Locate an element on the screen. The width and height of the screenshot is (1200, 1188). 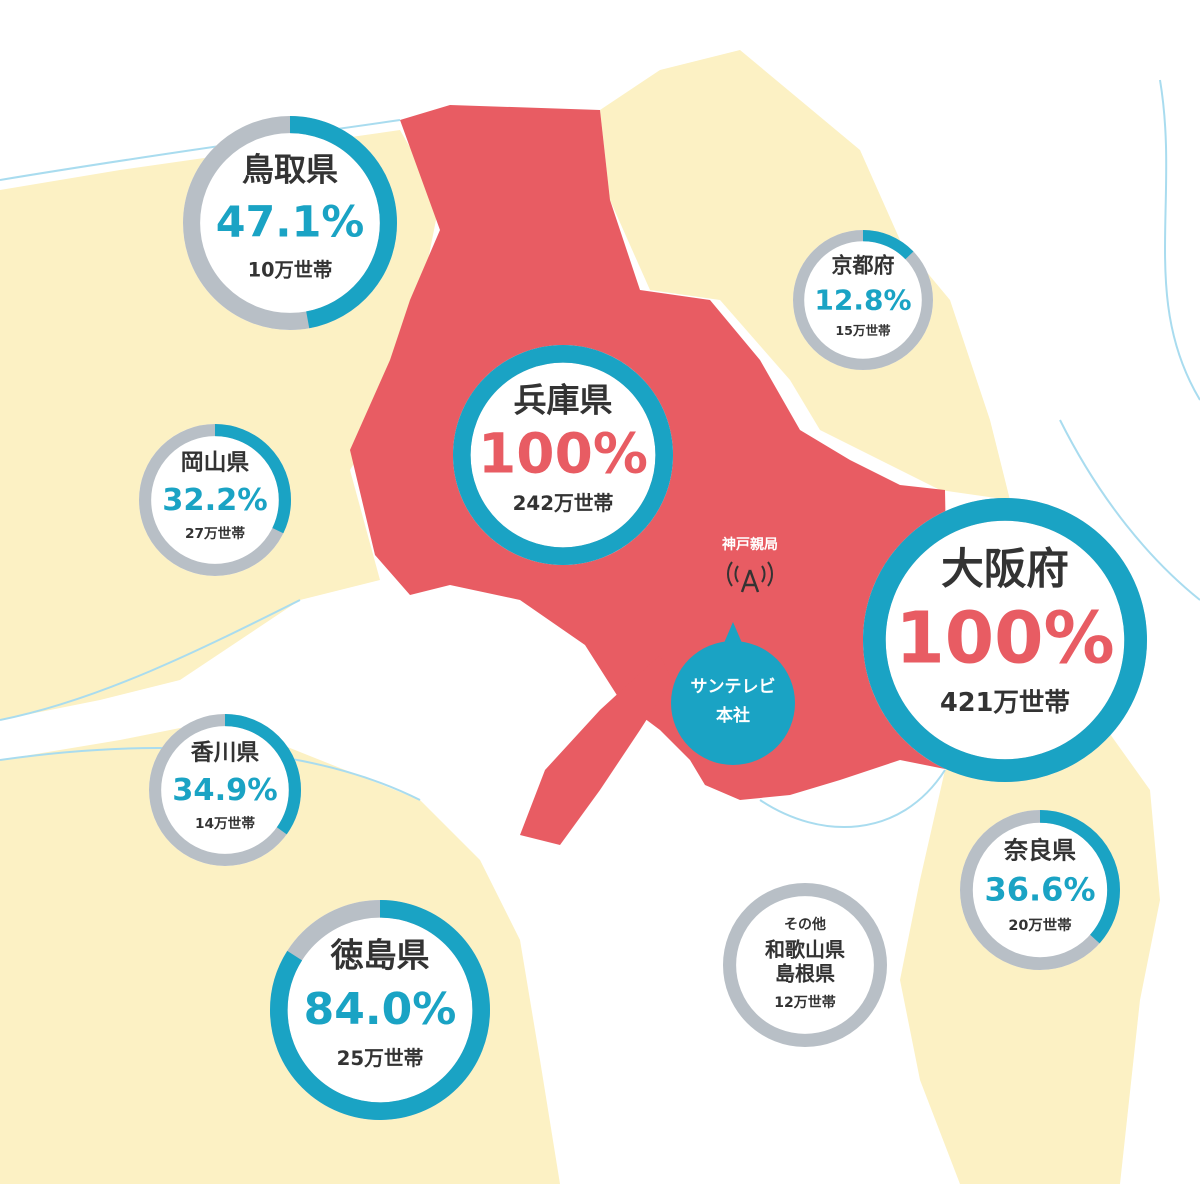
share-label: 32.2% is located at coordinates (214, 500).